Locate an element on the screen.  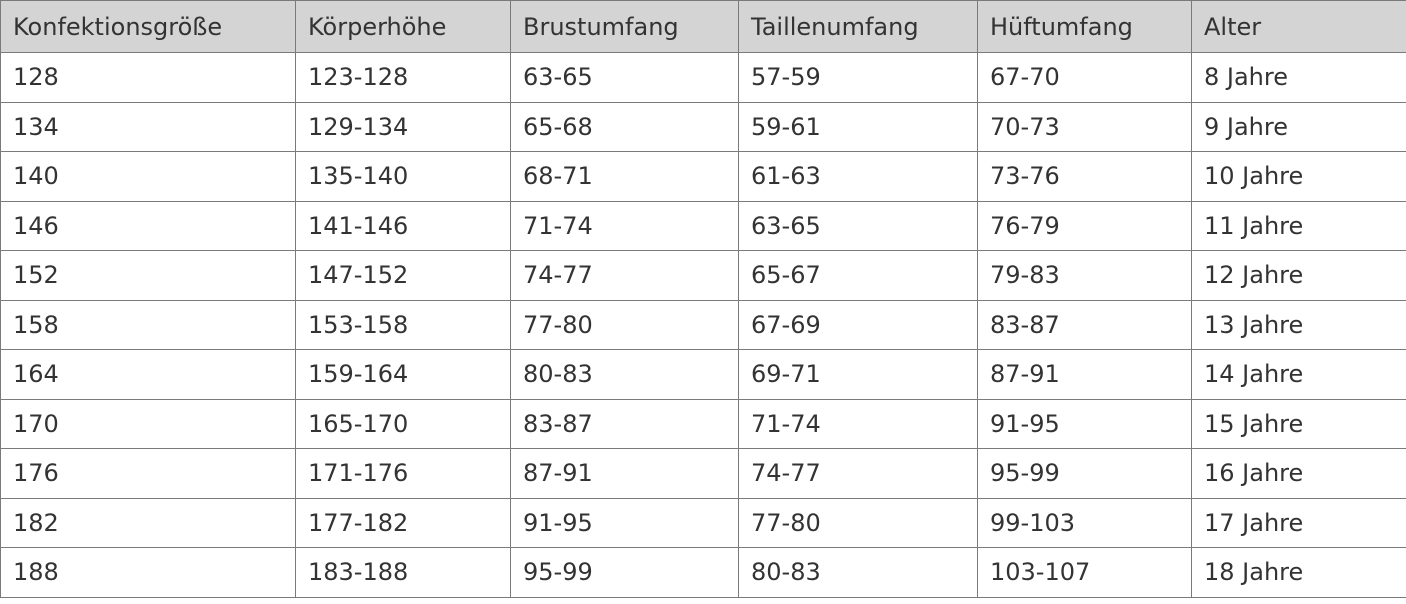
cell-waist: 74-77 is located at coordinates (858, 473).